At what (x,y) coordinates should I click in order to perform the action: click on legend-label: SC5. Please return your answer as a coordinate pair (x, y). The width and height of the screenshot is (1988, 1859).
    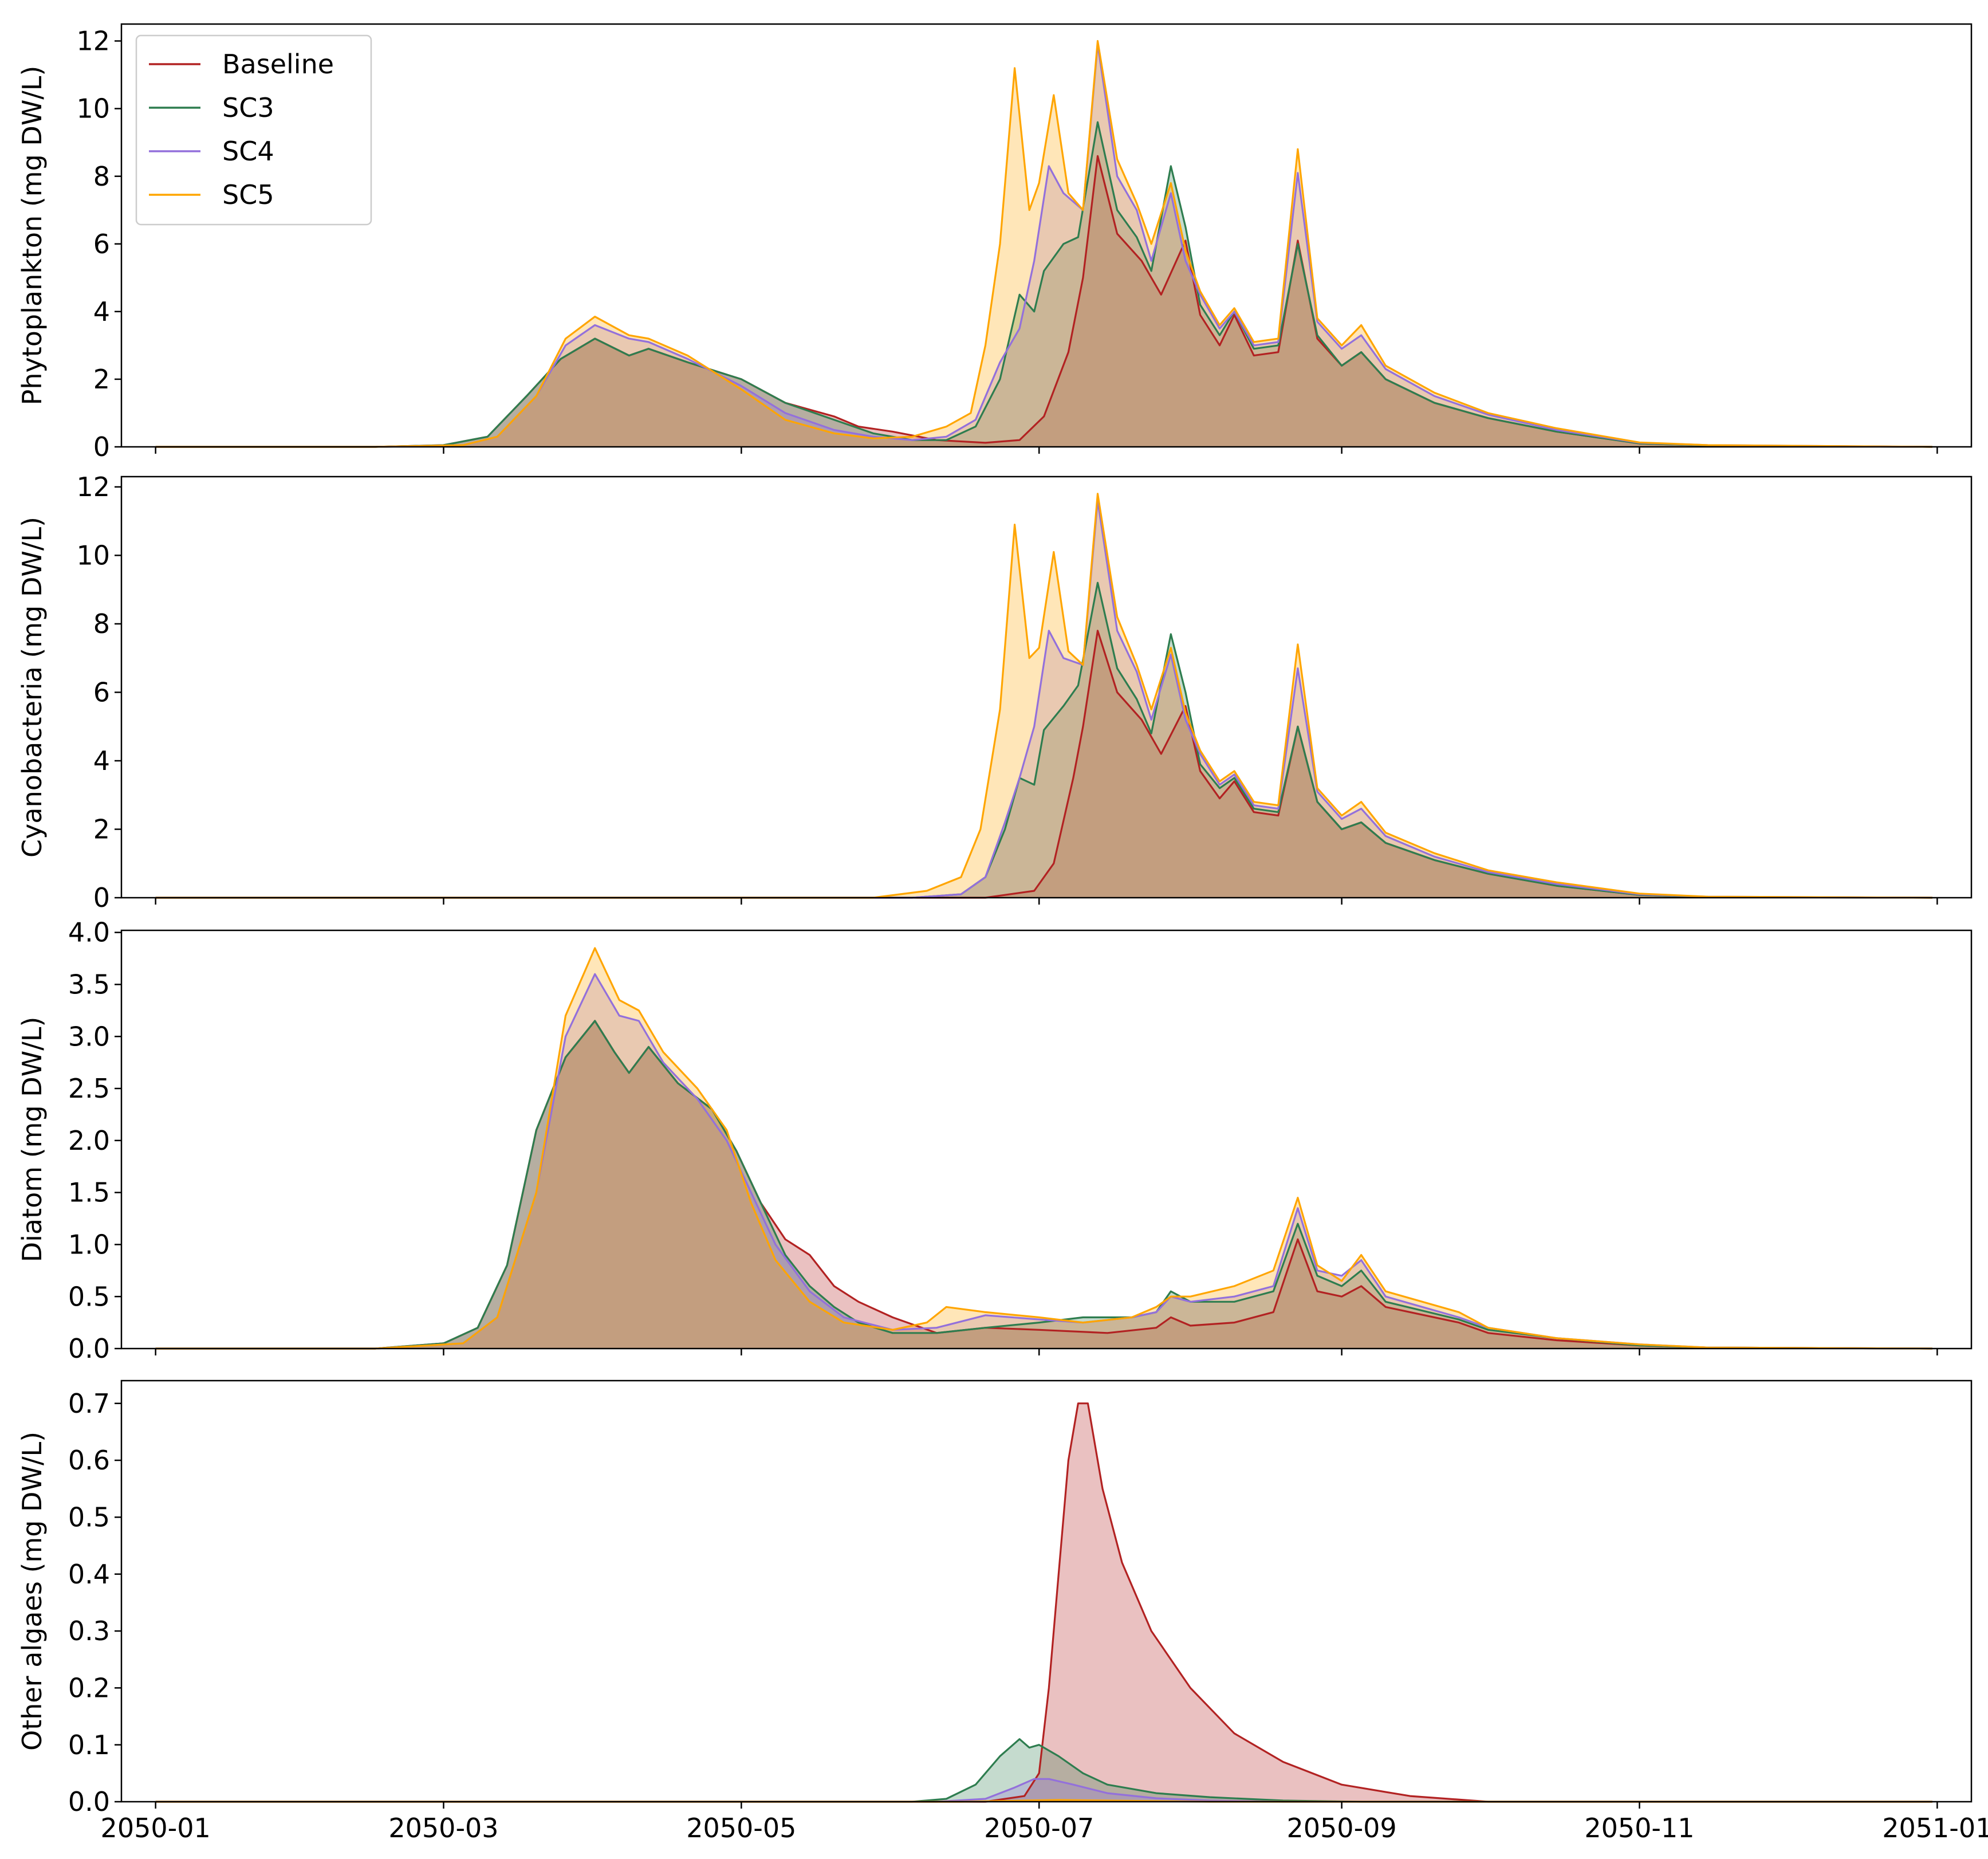
    Looking at the image, I should click on (248, 194).